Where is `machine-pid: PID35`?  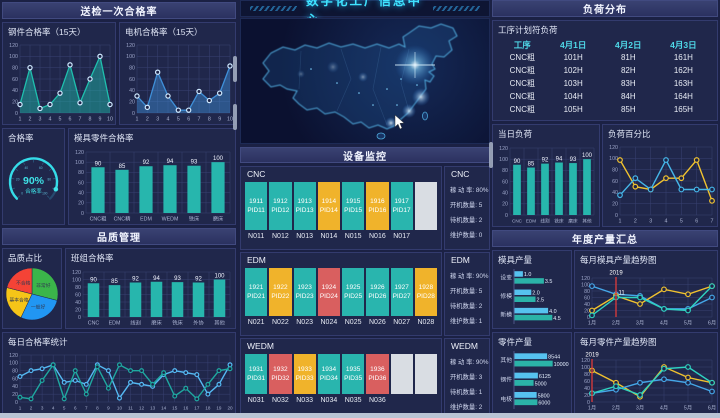
machine-pid: PID35 is located at coordinates (353, 378).